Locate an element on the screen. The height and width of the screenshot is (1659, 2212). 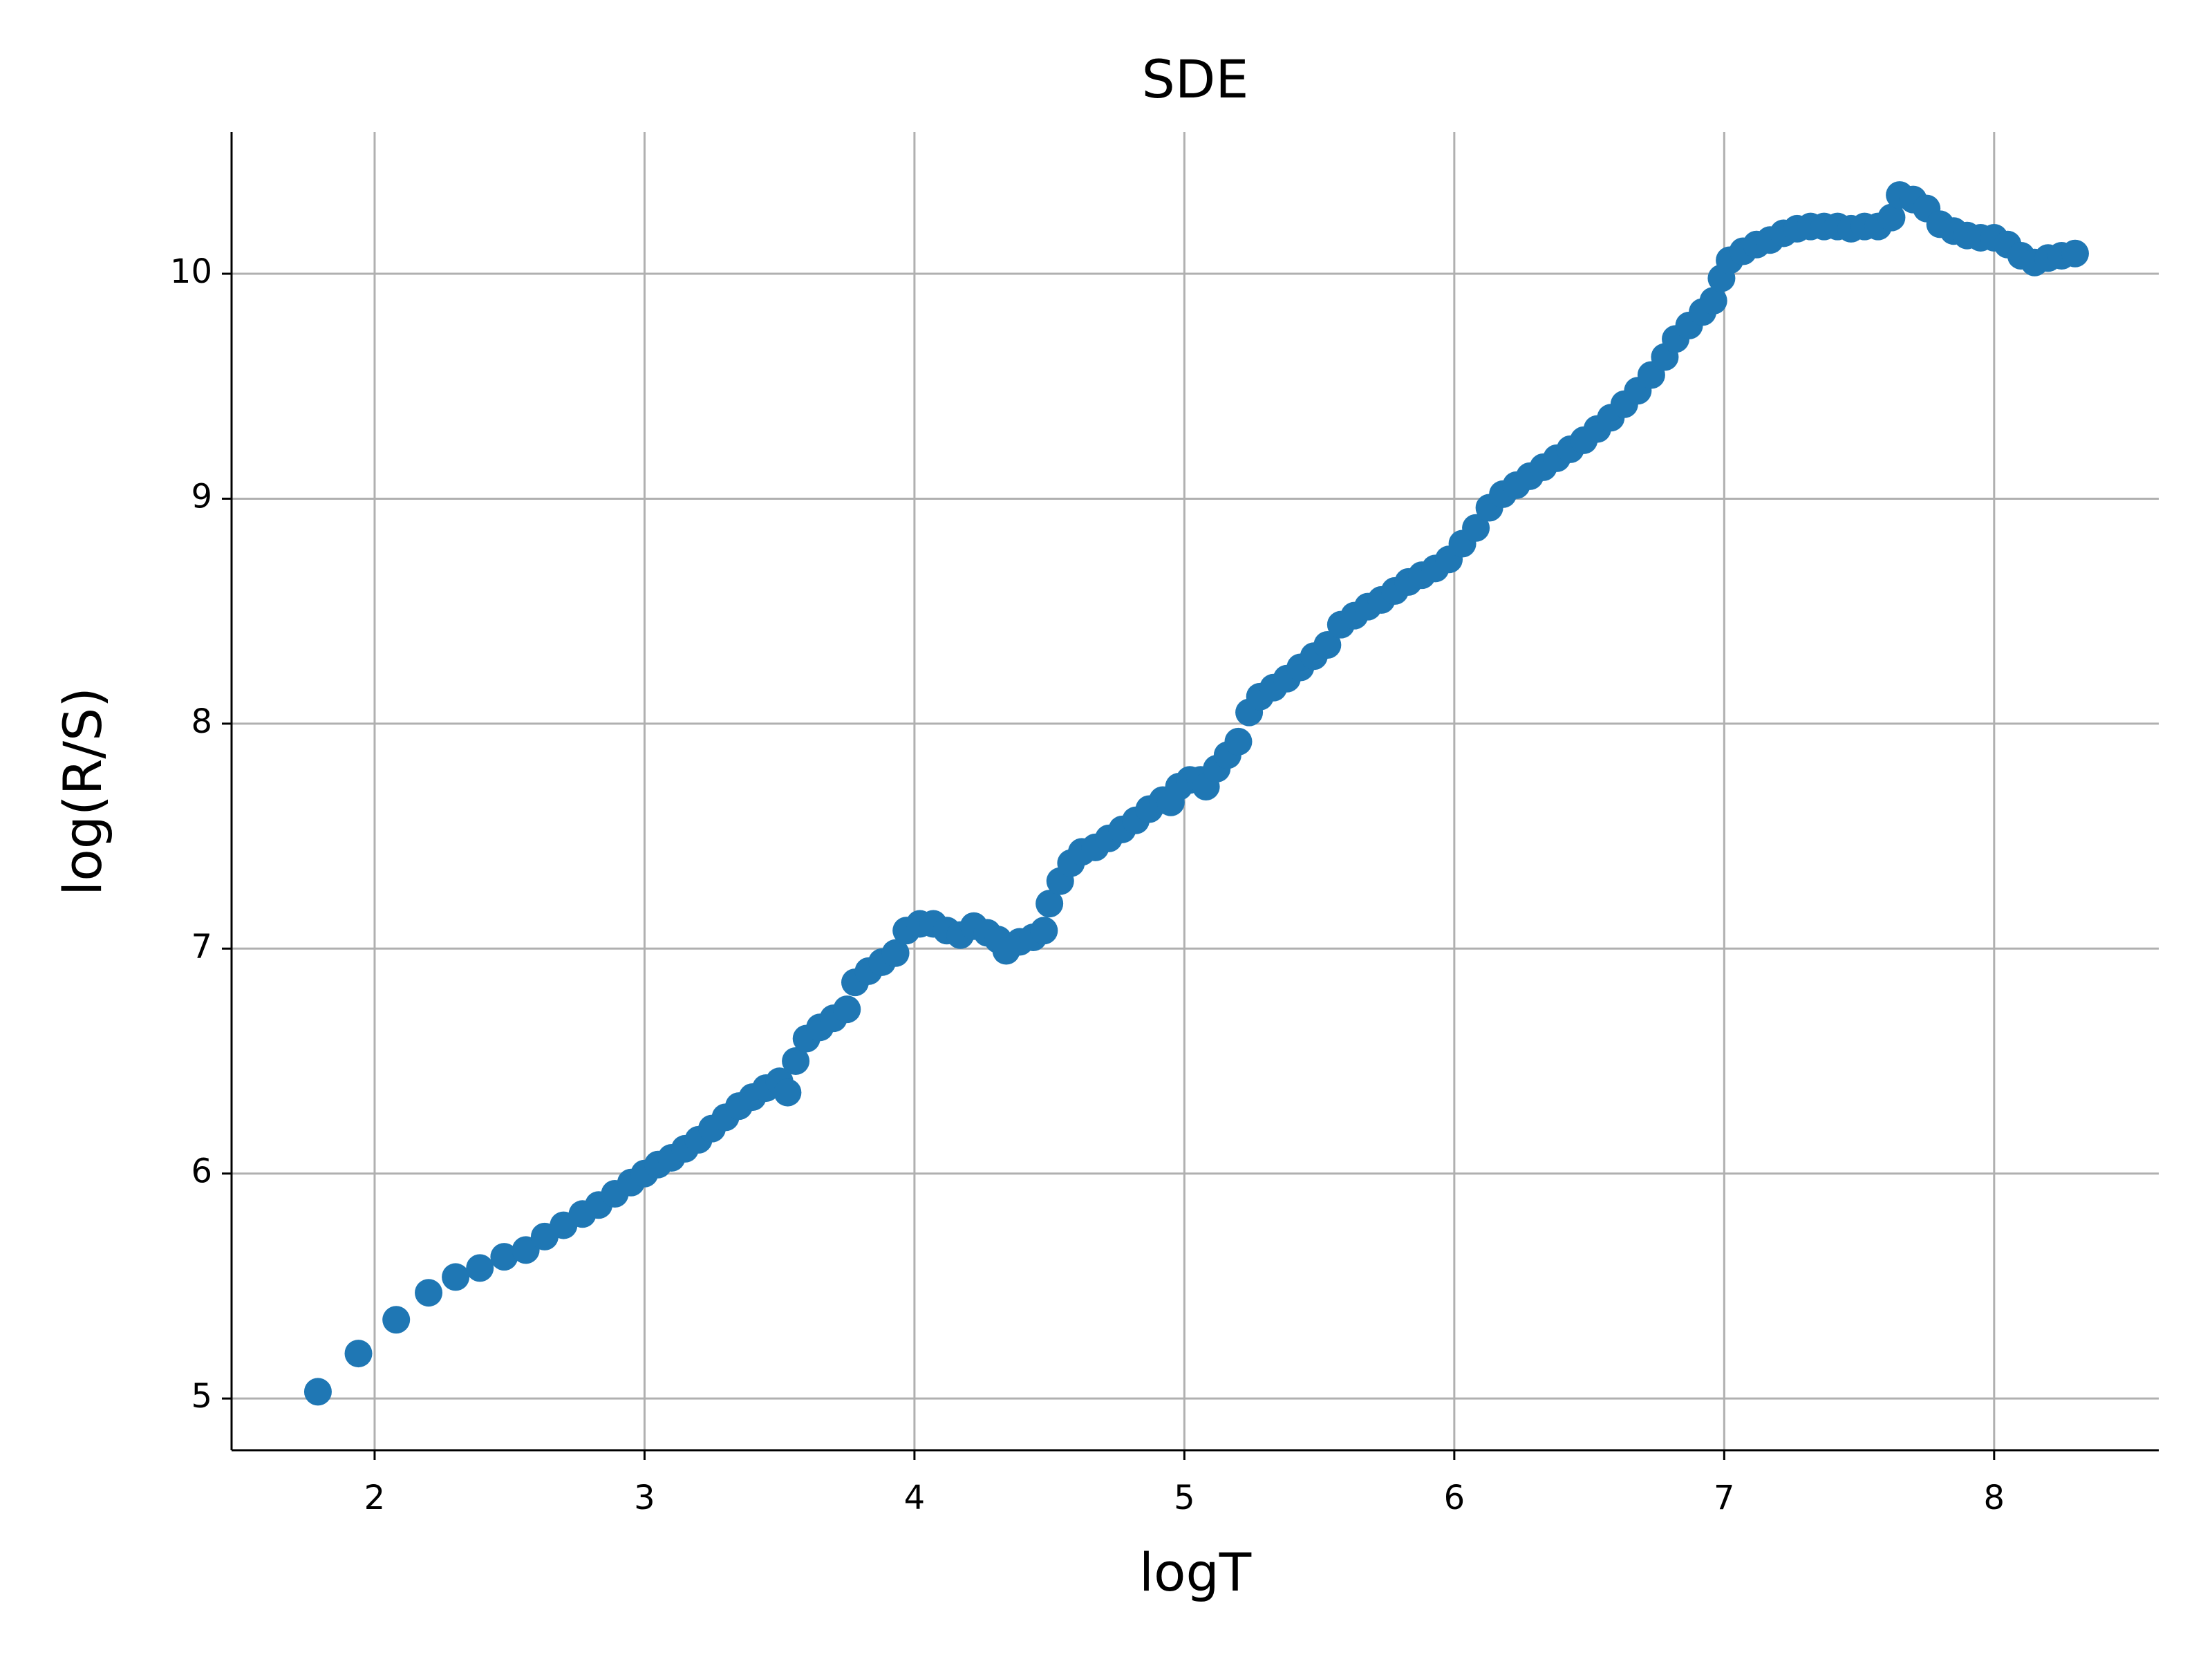
chart-title: SDE is located at coordinates (1195, 79).